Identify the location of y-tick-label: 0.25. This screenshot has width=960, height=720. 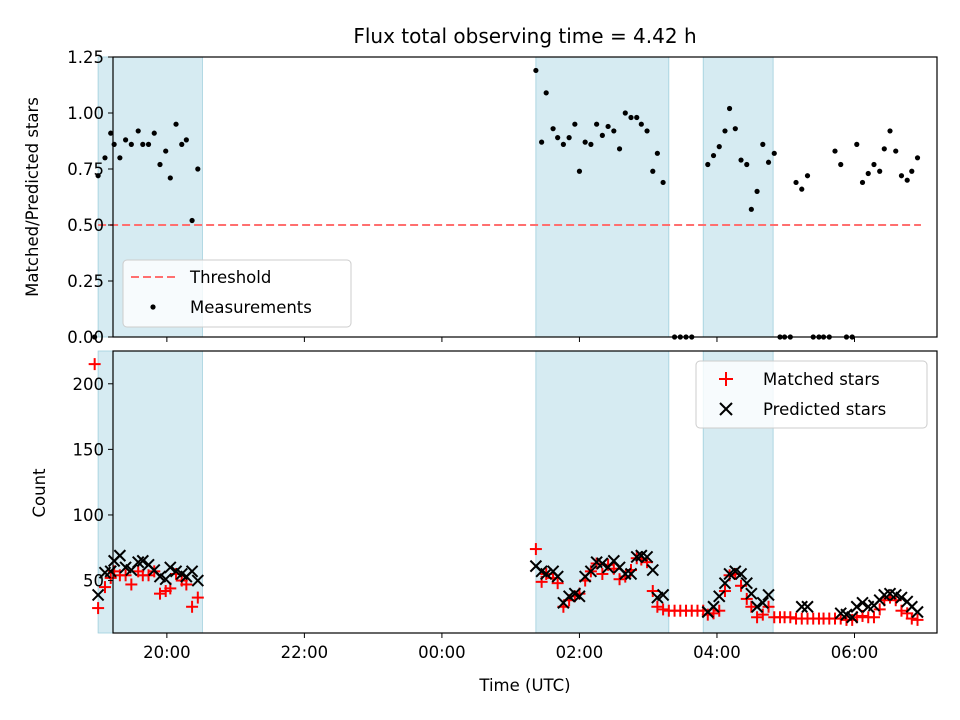
(85, 281).